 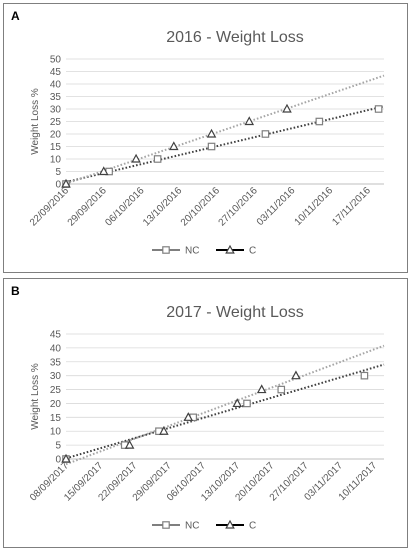 What do you see at coordinates (200, 206) in the screenshot?
I see `x-tick-label: 20/10/2016` at bounding box center [200, 206].